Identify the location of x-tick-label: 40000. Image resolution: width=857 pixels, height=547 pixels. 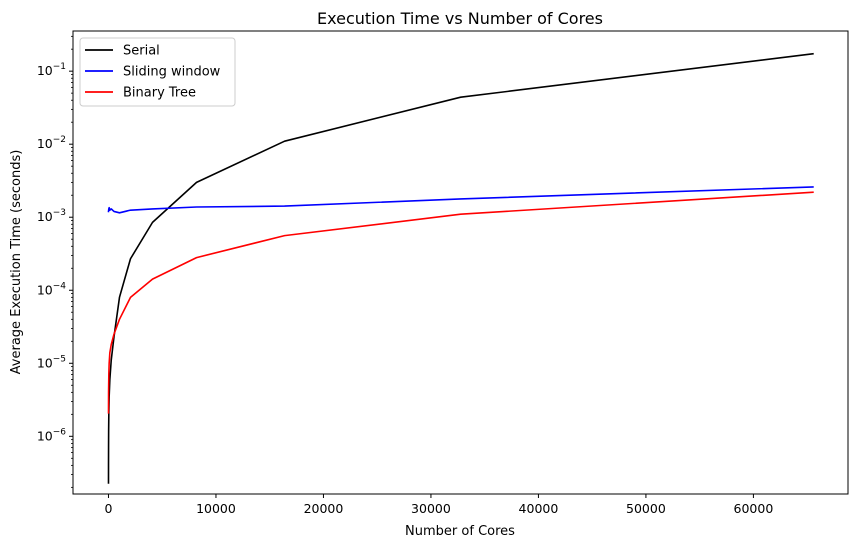
(539, 508).